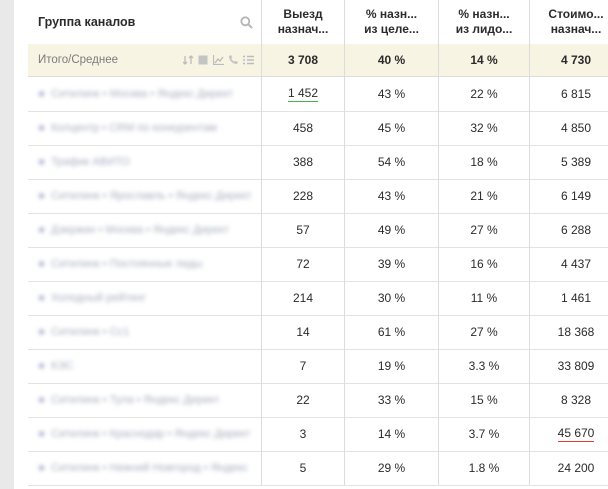 The height and width of the screenshot is (489, 608). I want to click on row-cost-cell: 5 389, so click(569, 162).